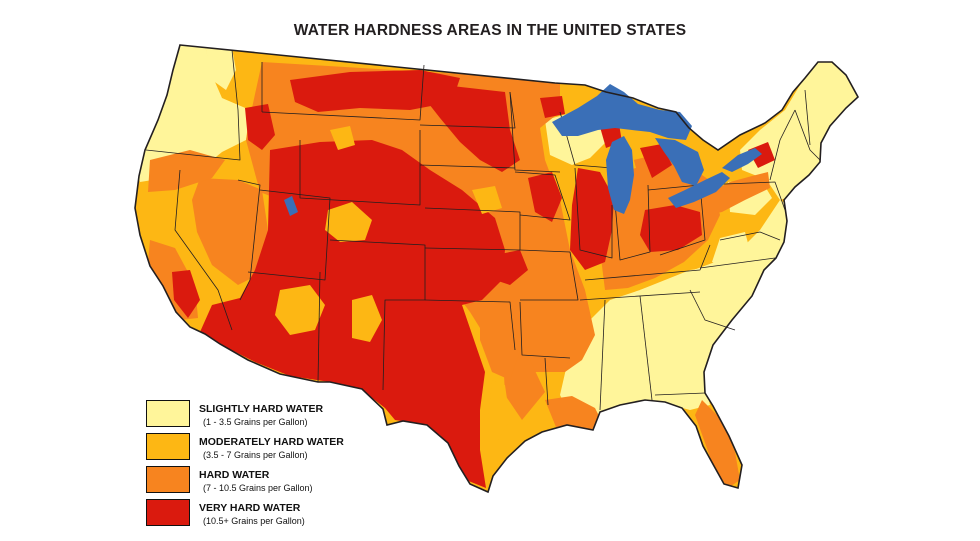 Image resolution: width=980 pixels, height=541 pixels. What do you see at coordinates (545, 330) in the screenshot?
I see `border-ar-la` at bounding box center [545, 330].